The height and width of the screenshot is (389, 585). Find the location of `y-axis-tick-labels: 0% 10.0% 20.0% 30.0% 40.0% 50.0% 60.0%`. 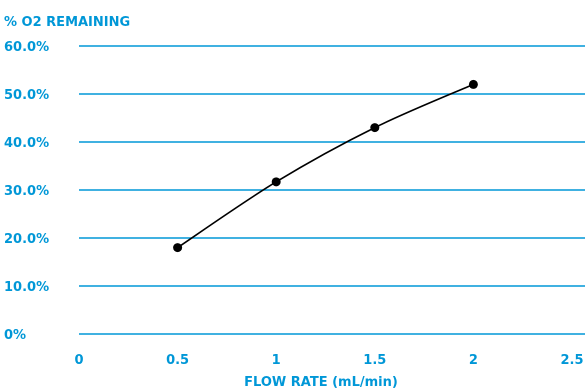

y-axis-tick-labels: 0% 10.0% 20.0% 30.0% 40.0% 50.0% 60.0% is located at coordinates (26, 191).